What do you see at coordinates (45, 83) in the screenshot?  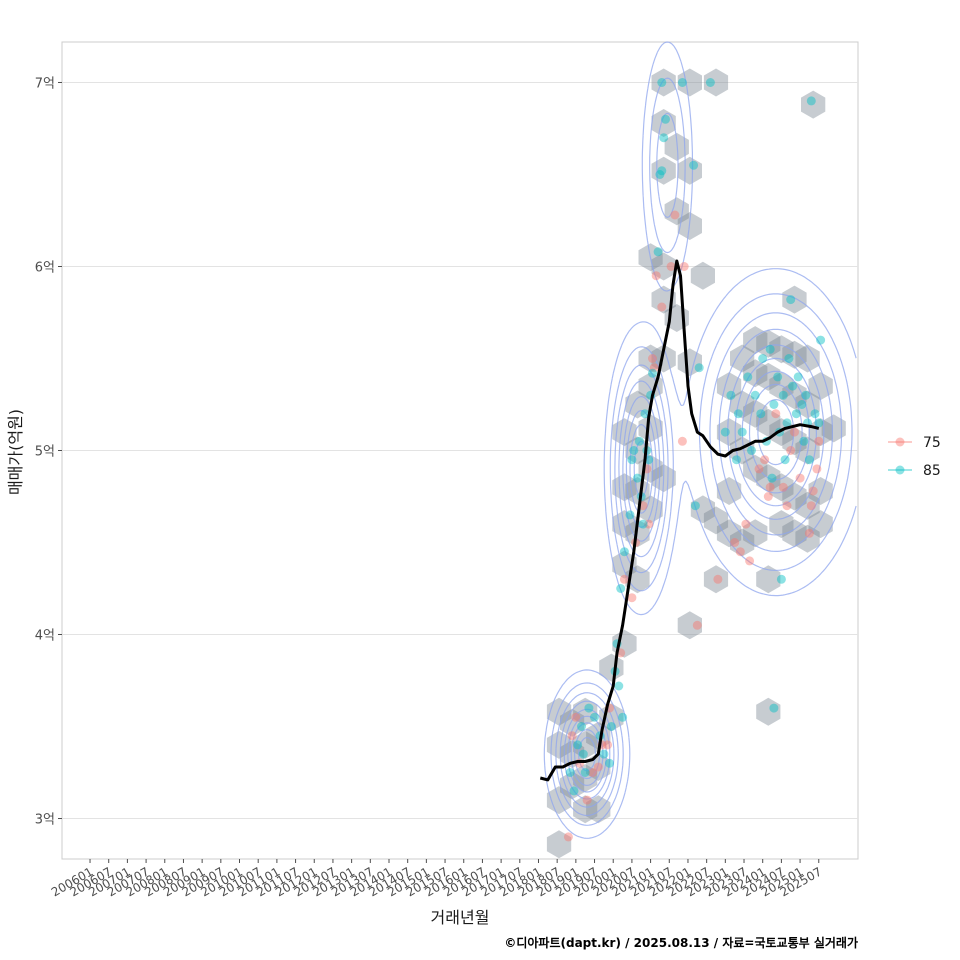 I see `y-tick-label: 7억` at bounding box center [45, 83].